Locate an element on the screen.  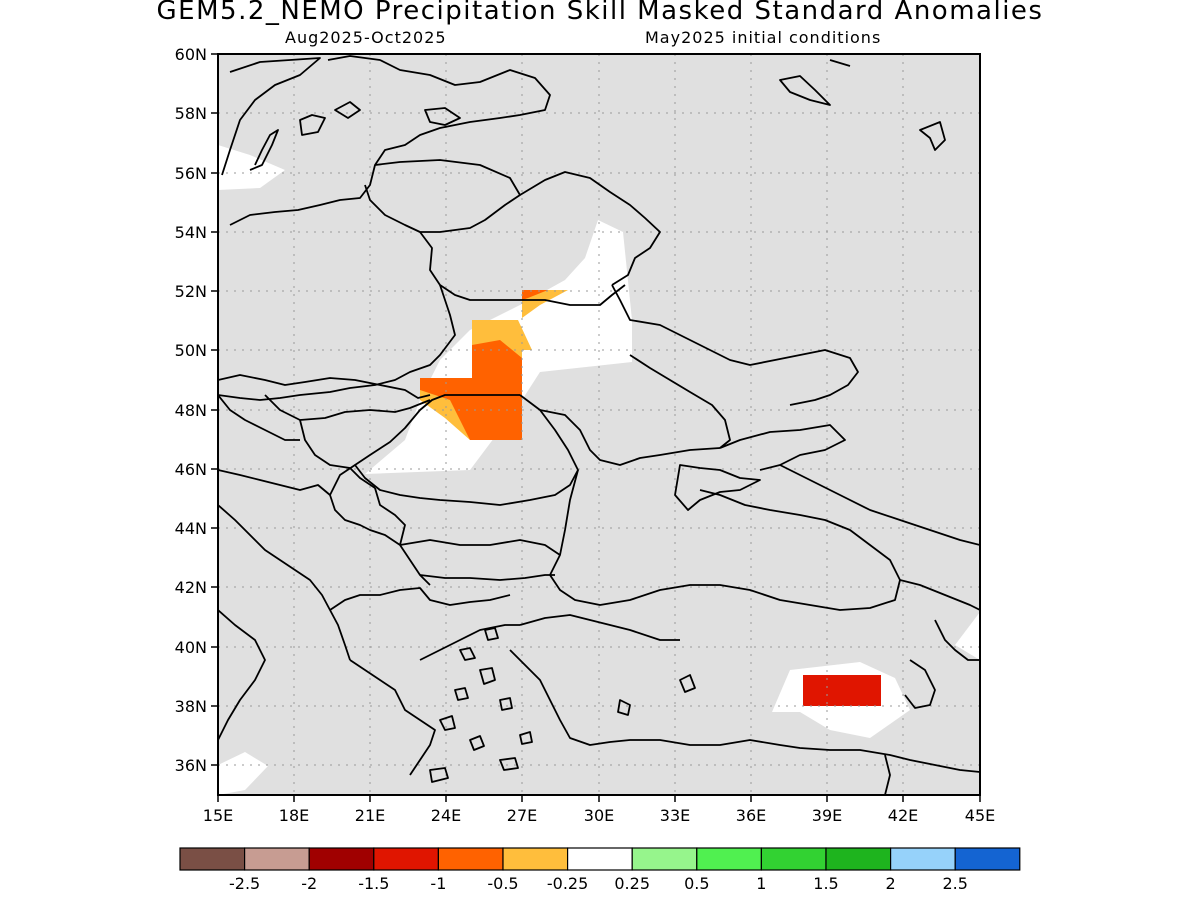
neutral-region-southwest is located at coordinates (243, 773).